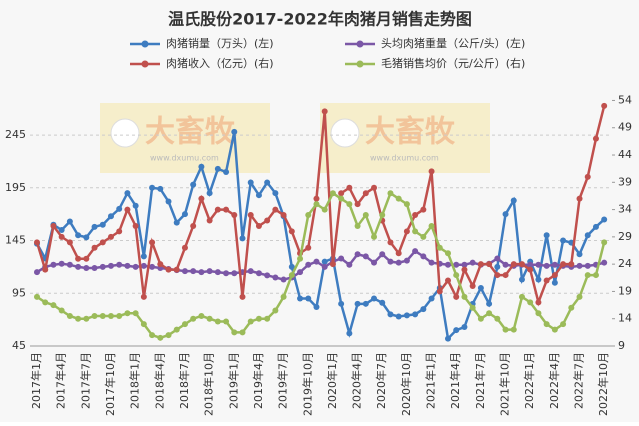 Image resolution: width=639 pixels, height=426 pixels. Describe the element at coordinates (159, 380) in the screenshot. I see `x-tick-label: 2018年4月` at that location.